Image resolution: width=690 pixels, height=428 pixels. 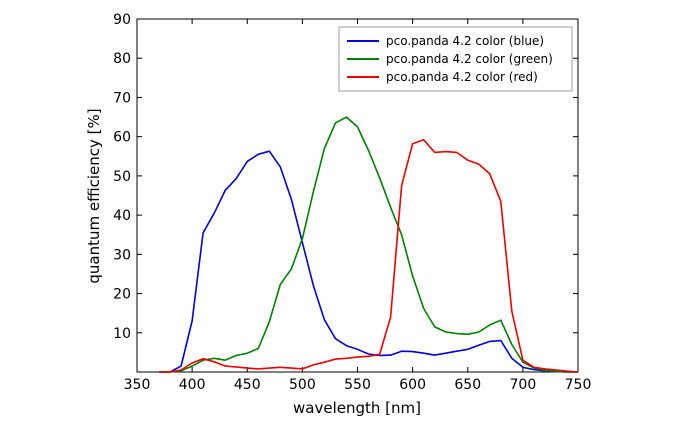 I want to click on x-tick-label: 350, so click(x=137, y=385).